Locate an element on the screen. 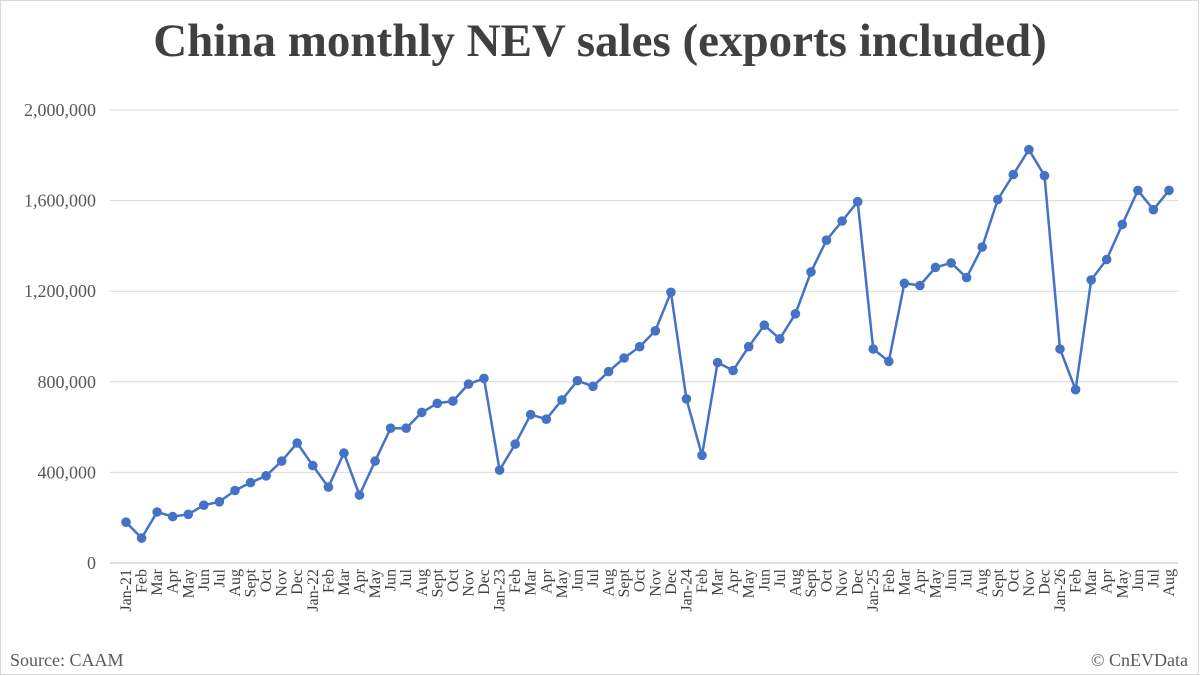 Image resolution: width=1200 pixels, height=676 pixels. x-tick-label: Jan-26 is located at coordinates (1060, 590).